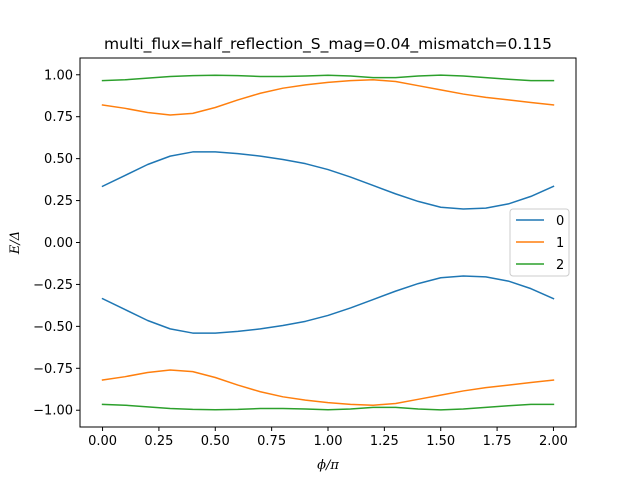 The width and height of the screenshot is (640, 480). Describe the element at coordinates (440, 441) in the screenshot. I see `x-tick-label: 1.50` at that location.